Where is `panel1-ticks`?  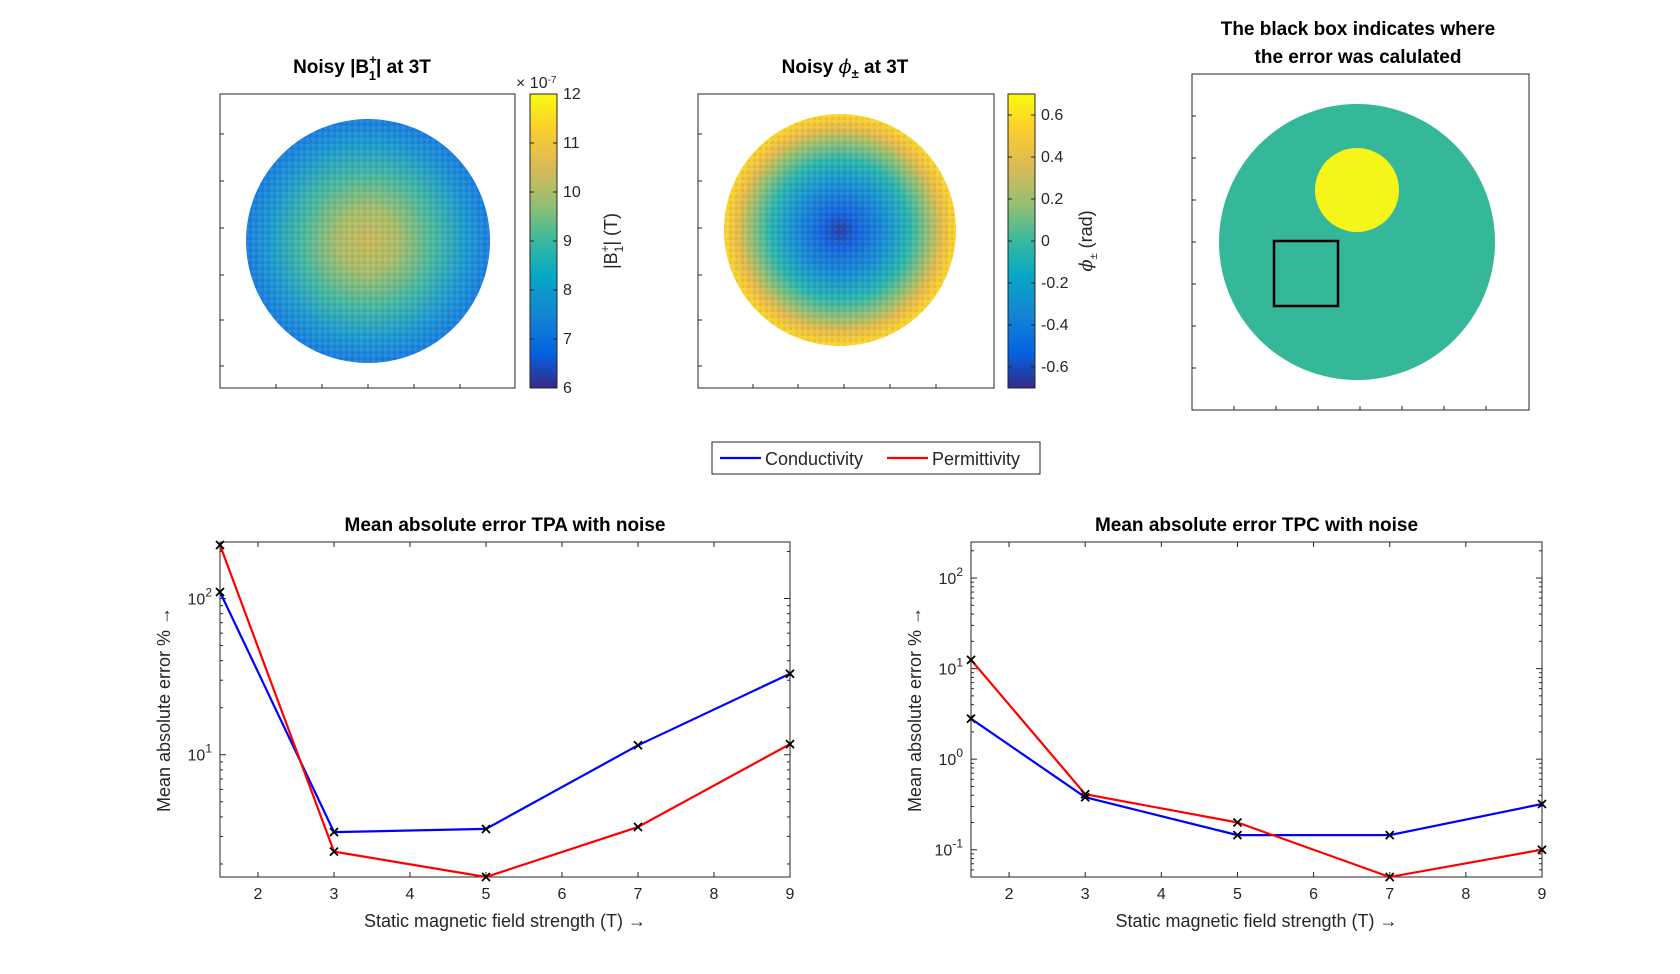 panel1-ticks is located at coordinates (340, 260).